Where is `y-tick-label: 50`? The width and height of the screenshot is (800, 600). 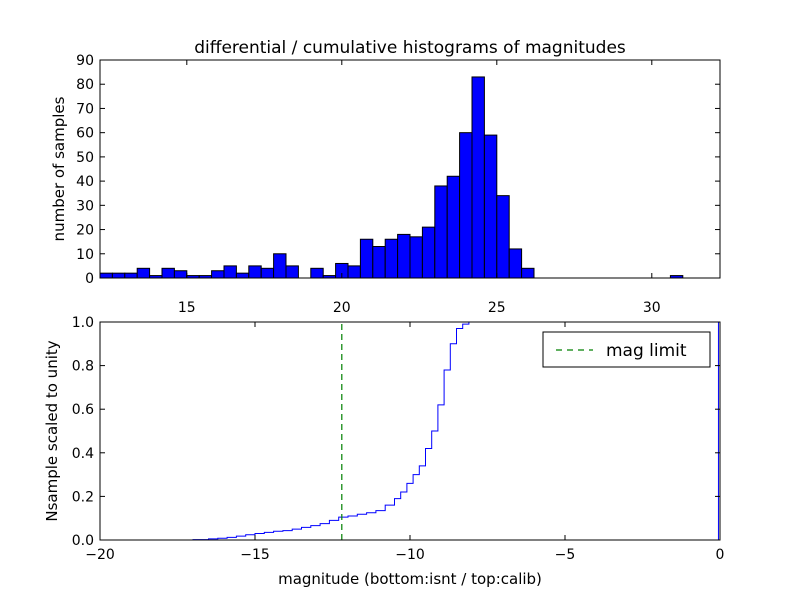
y-tick-label: 50 is located at coordinates (85, 158).